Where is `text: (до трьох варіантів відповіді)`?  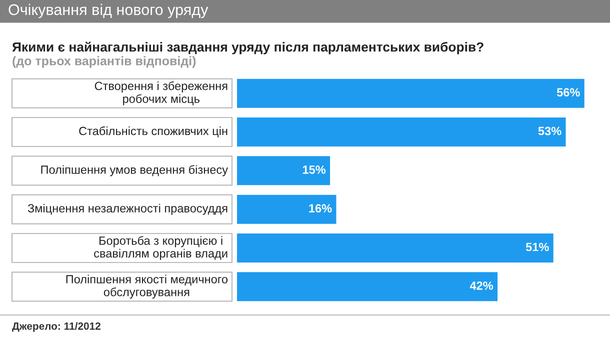 text: (до трьох варіантів відповіді) is located at coordinates (104, 62).